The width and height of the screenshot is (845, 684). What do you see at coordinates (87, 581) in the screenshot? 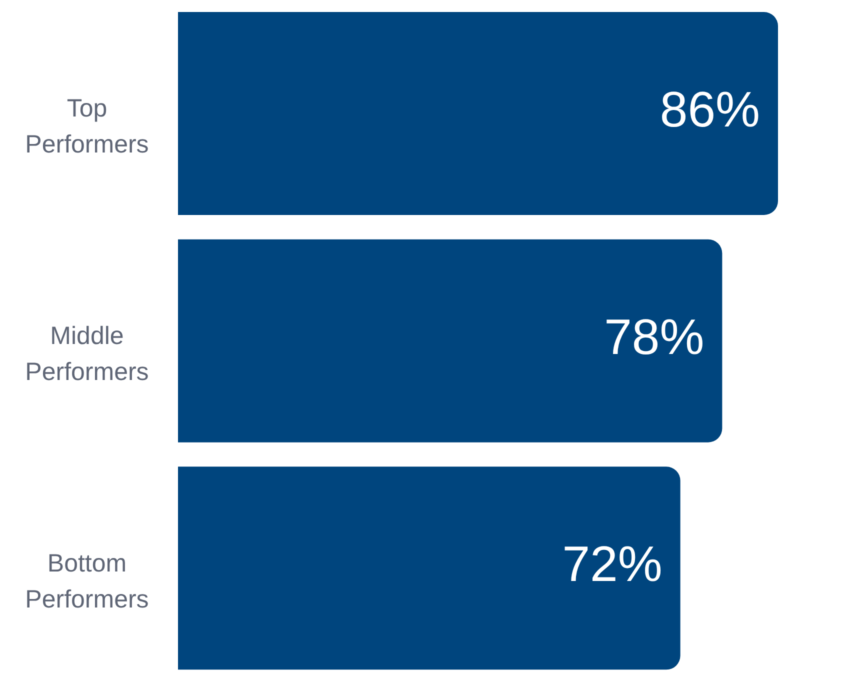
I see `y-tick-label: Bottom Performers` at bounding box center [87, 581].